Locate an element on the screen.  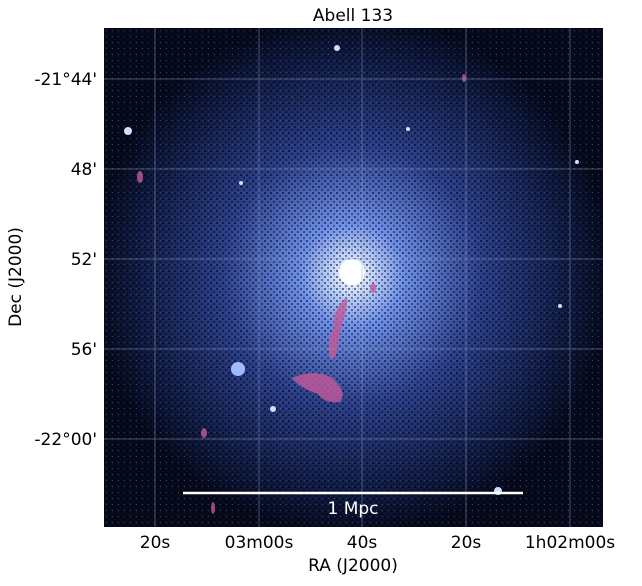
x-tick-label: 1h02m00s is located at coordinates (570, 543).